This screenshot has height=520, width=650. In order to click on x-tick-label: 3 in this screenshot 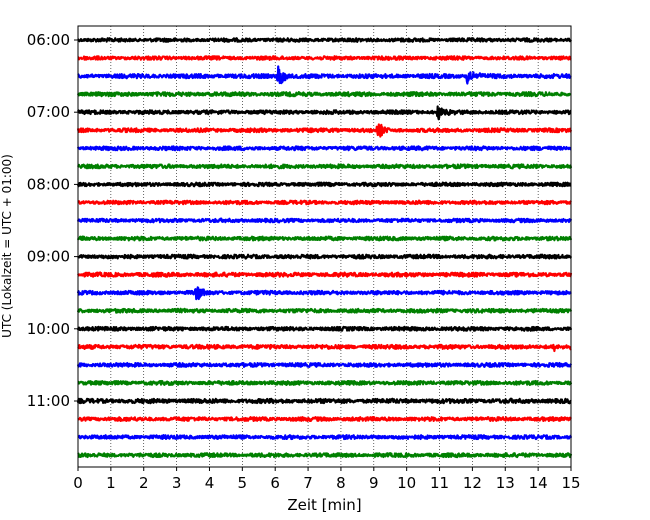, I will do `click(177, 483)`.